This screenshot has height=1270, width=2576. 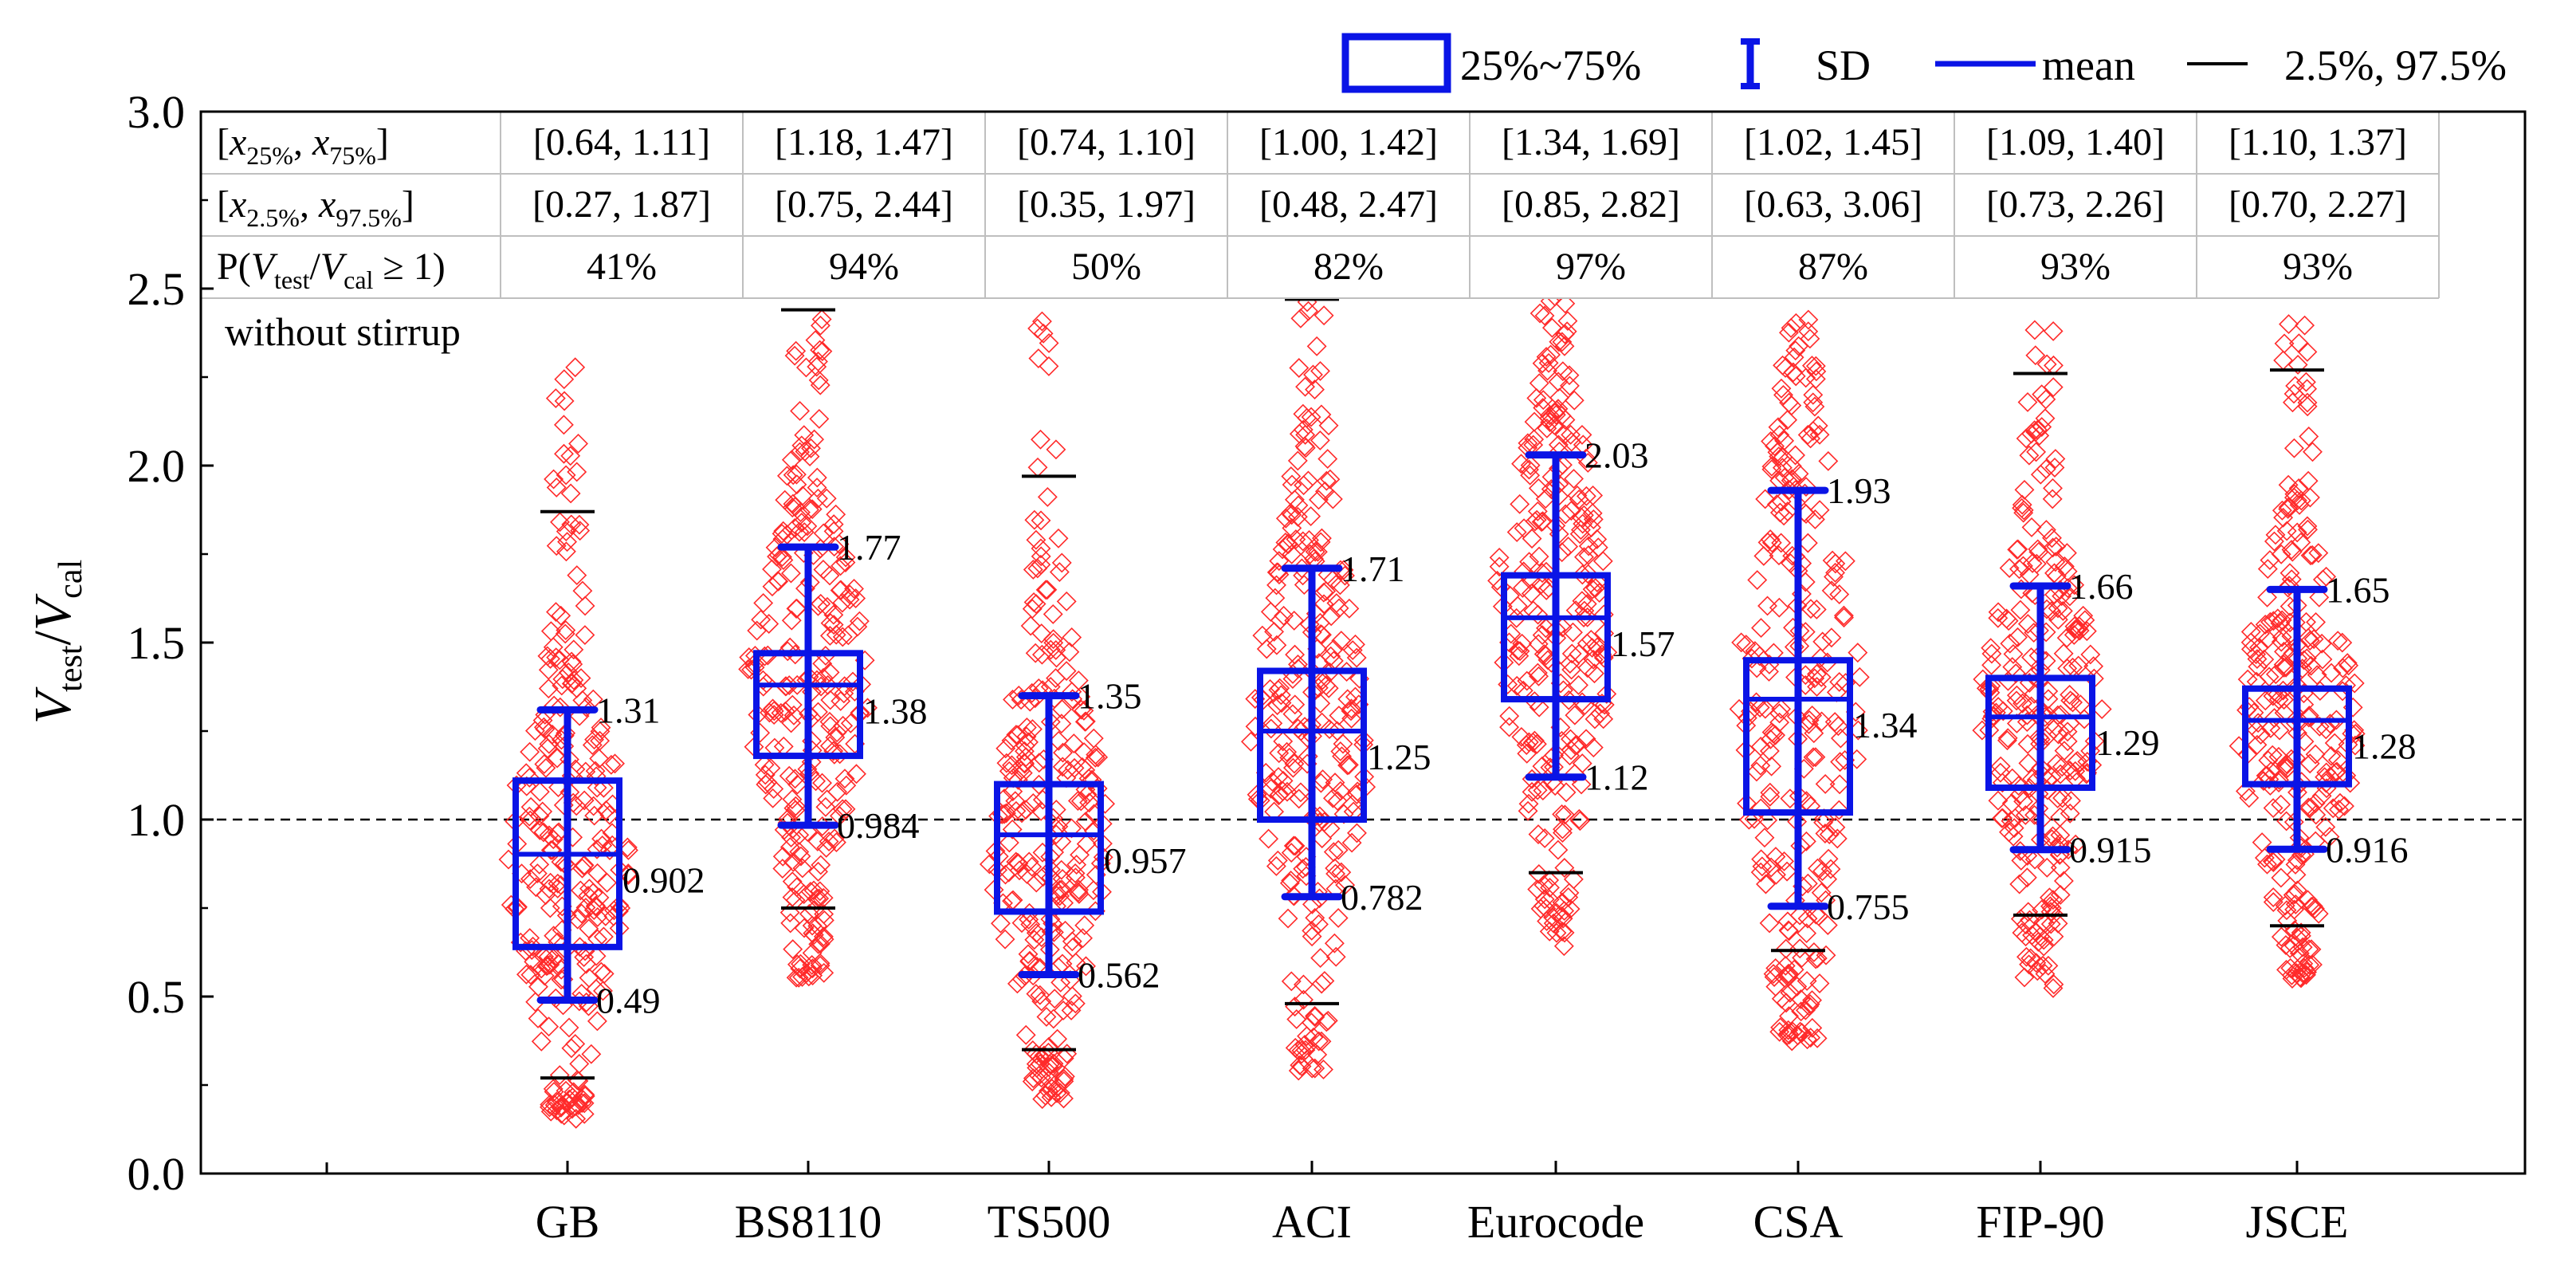 What do you see at coordinates (864, 142) in the screenshot?
I see `table-cell: [1.18, 1.47]` at bounding box center [864, 142].